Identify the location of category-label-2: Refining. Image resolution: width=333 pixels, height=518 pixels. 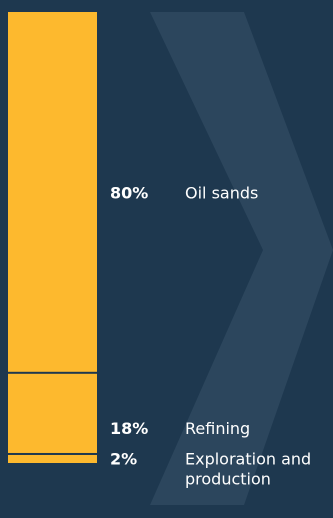
(217, 428).